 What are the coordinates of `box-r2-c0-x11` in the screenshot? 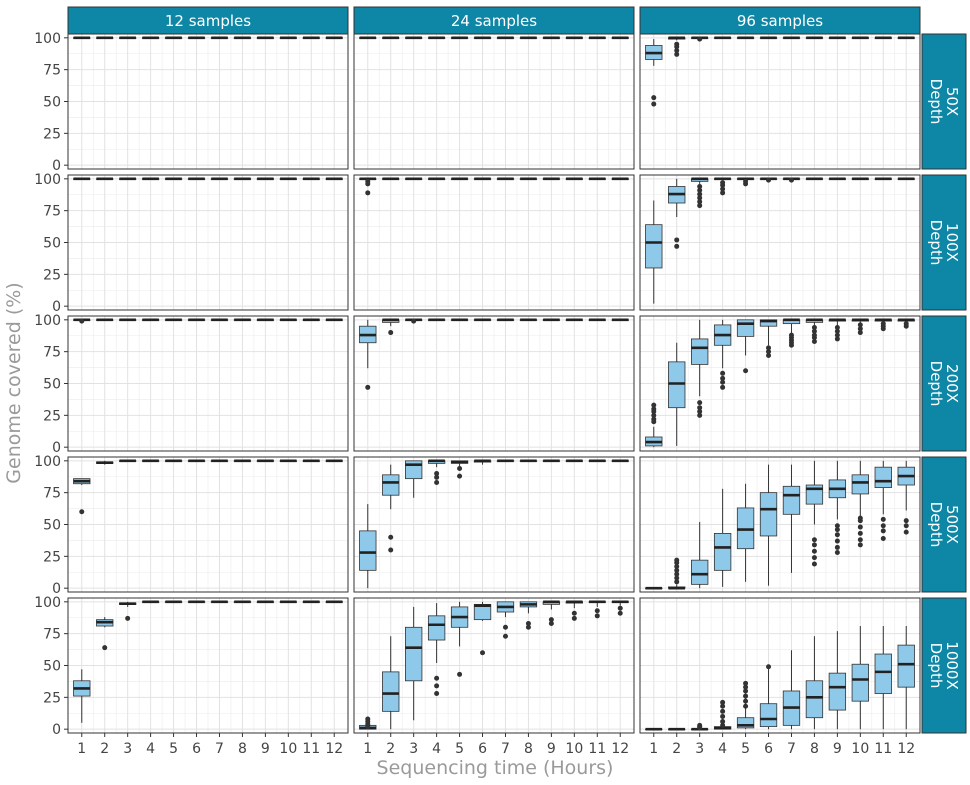 It's located at (311, 320).